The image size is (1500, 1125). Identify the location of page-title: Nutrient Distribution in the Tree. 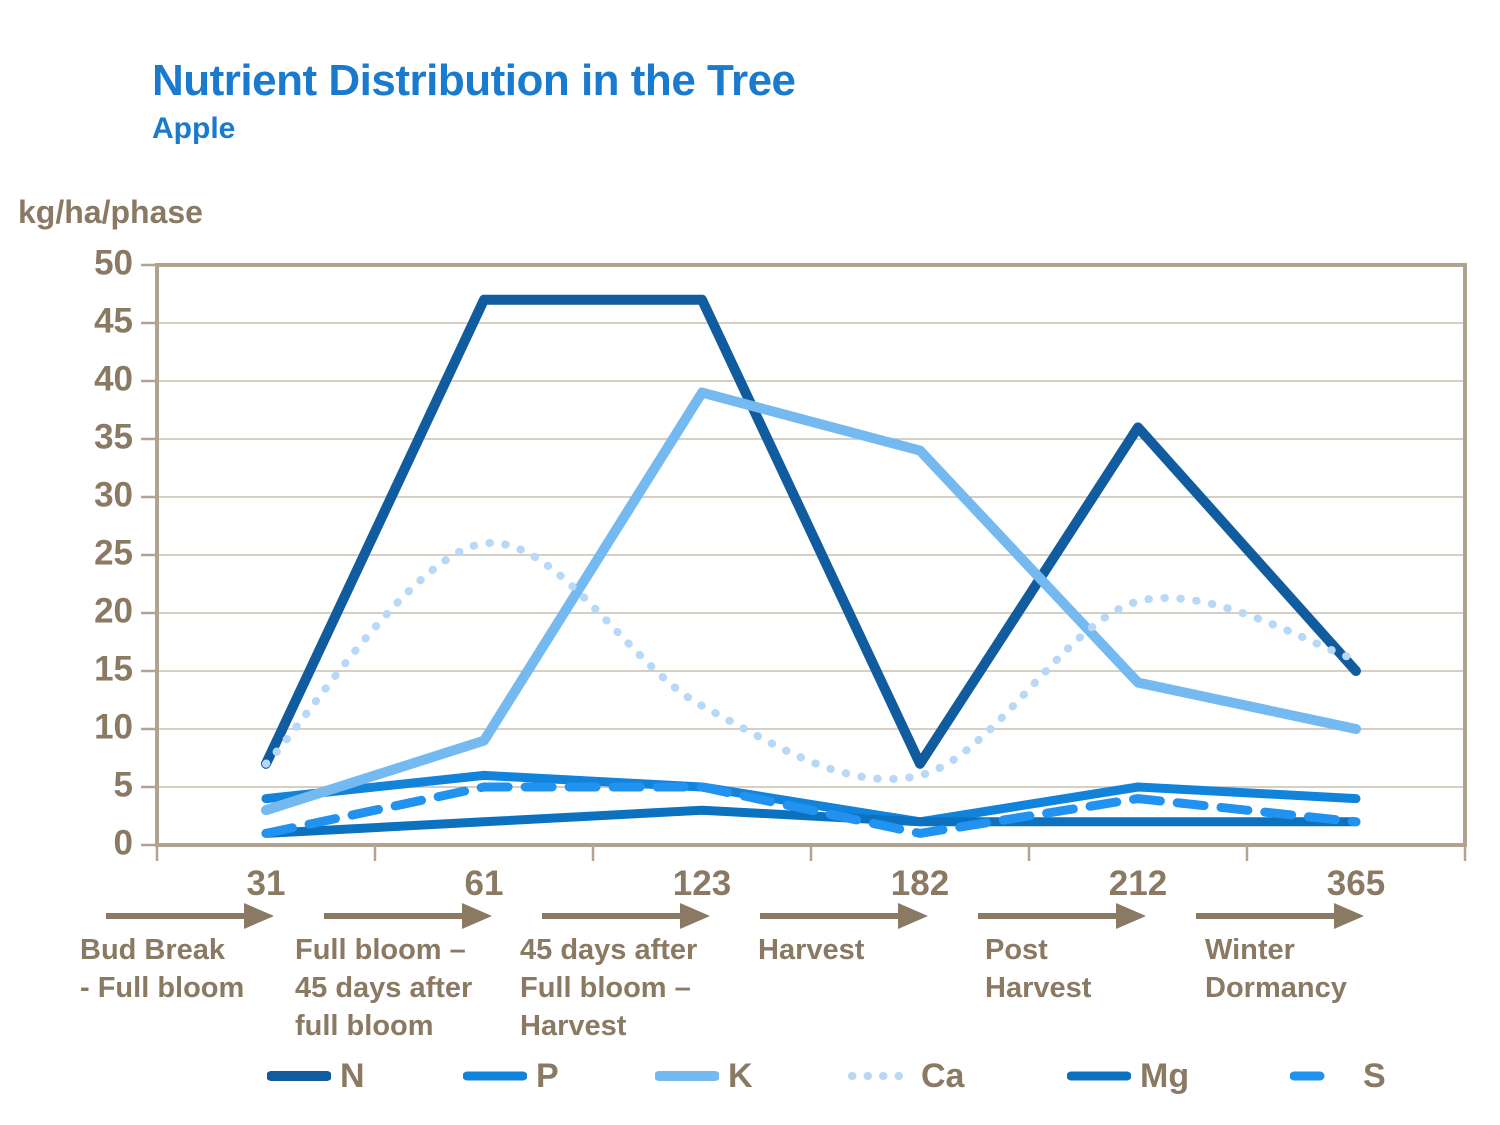
(474, 80).